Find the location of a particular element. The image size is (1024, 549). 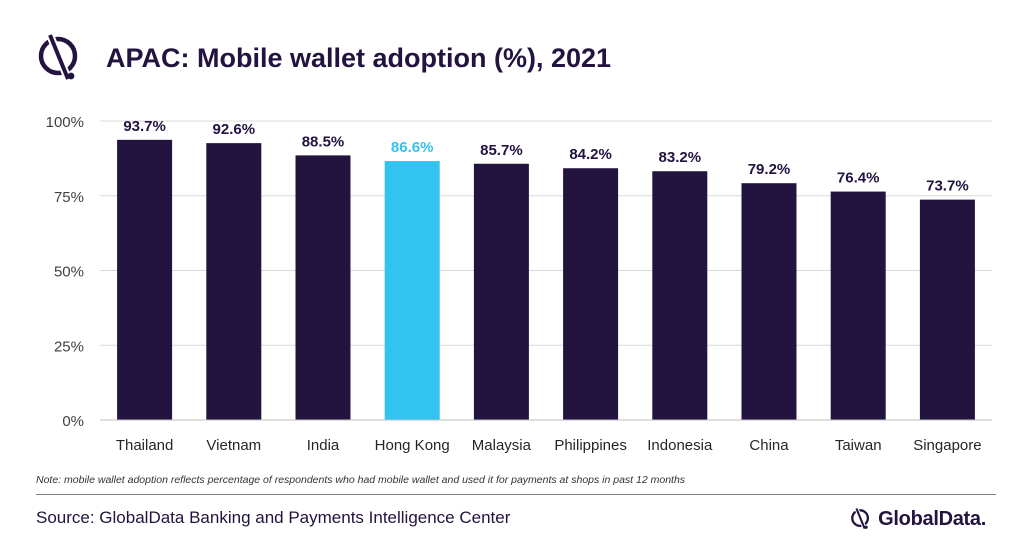

globaldata-logo-icon is located at coordinates (58, 57).